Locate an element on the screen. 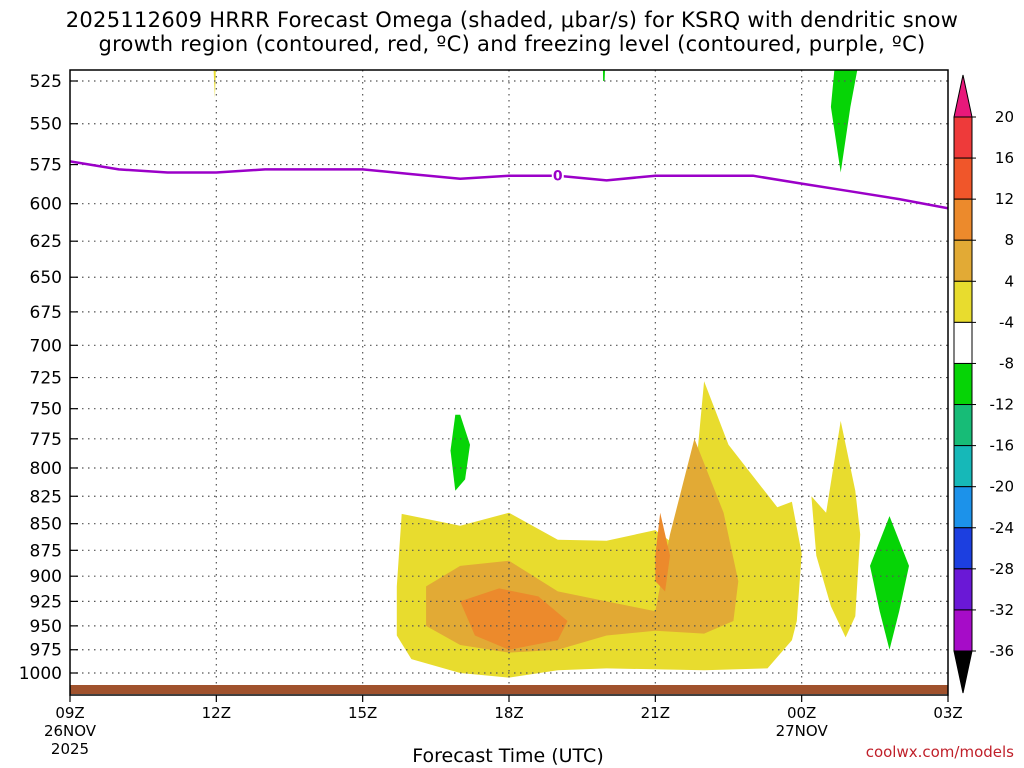  y-tick-label-750: 750 is located at coordinates (46, 410).